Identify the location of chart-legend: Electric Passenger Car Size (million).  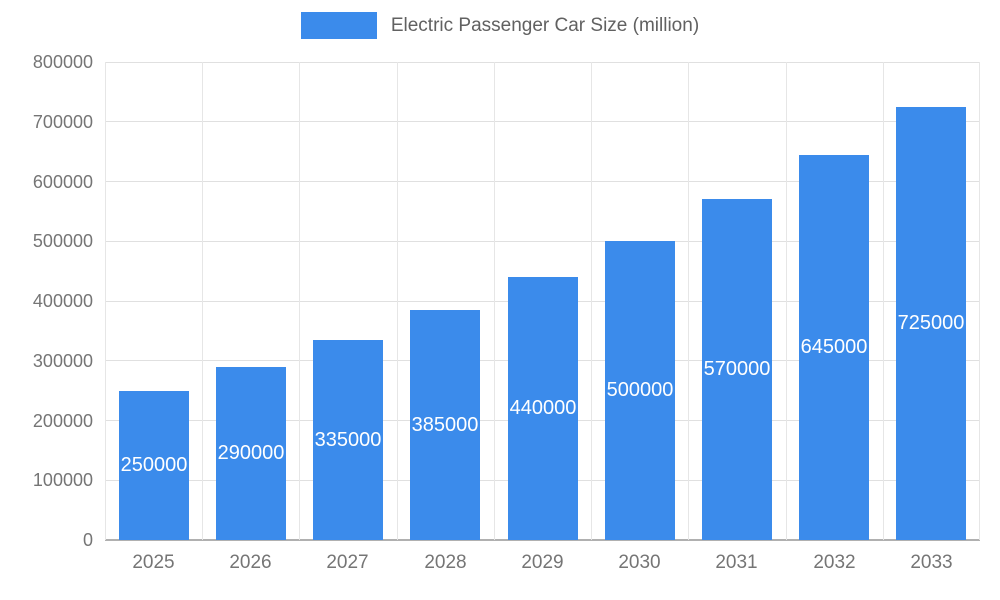
(500, 25).